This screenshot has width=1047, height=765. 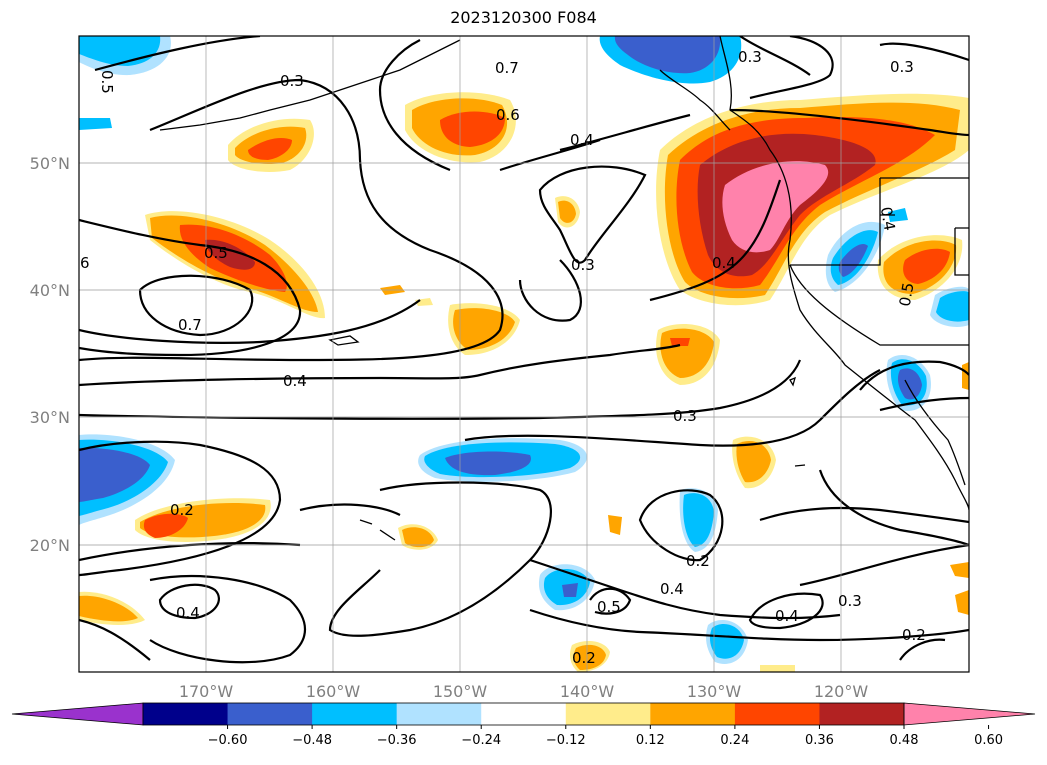 What do you see at coordinates (819, 740) in the screenshot?
I see `colorbar-tick-label: 0.36` at bounding box center [819, 740].